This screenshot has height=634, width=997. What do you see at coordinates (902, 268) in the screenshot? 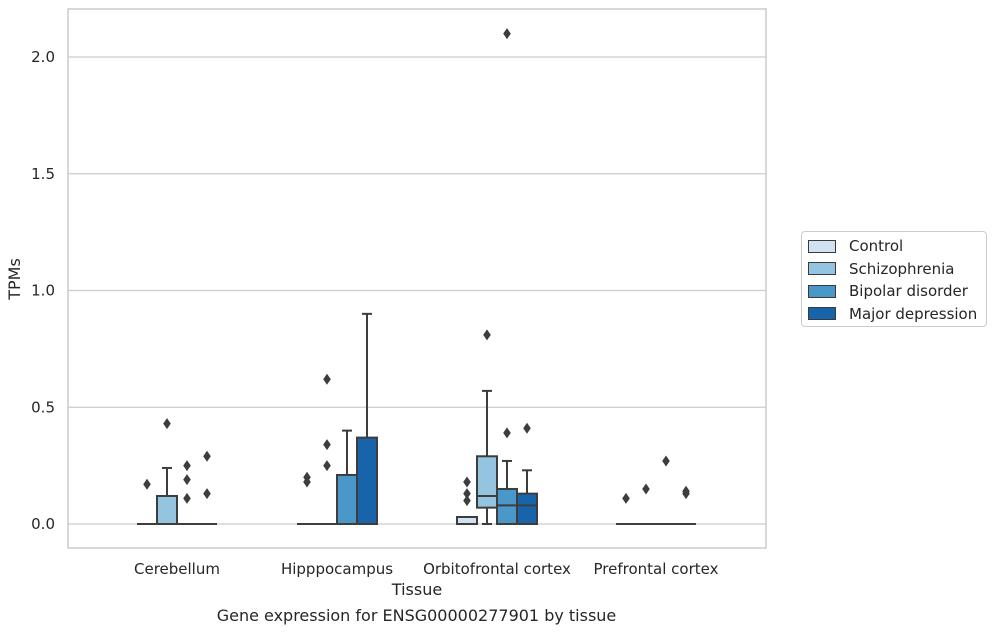
I see `legend-label: Schizophrenia` at bounding box center [902, 268].